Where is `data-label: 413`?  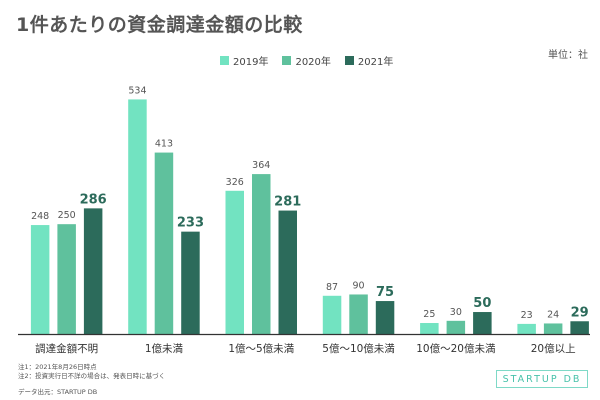
data-label: 413 is located at coordinates (164, 144).